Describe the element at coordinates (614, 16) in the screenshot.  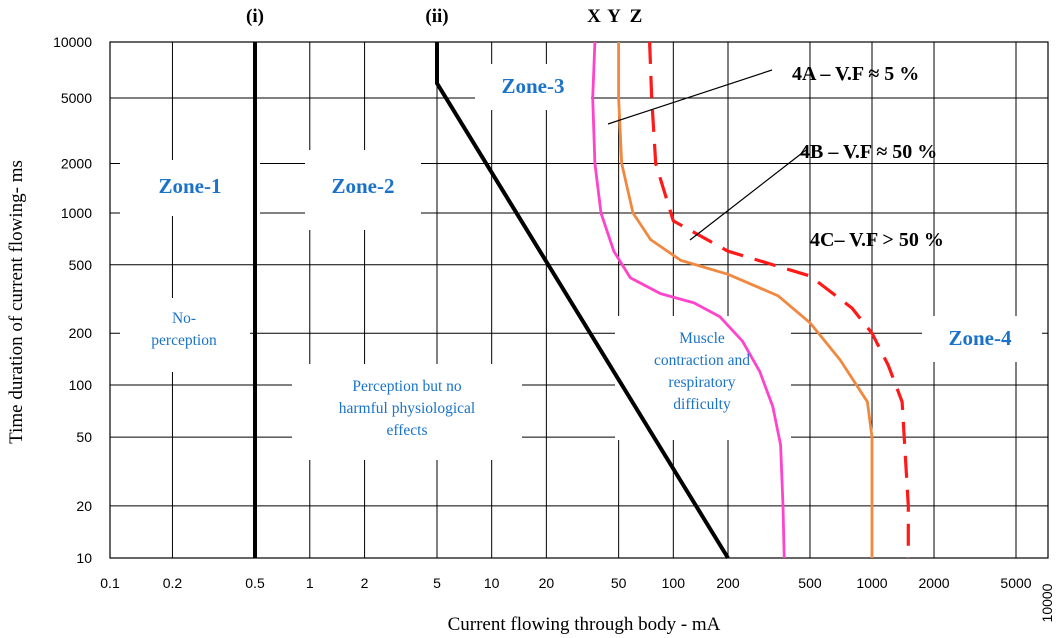
I see `curve-label: Y` at that location.